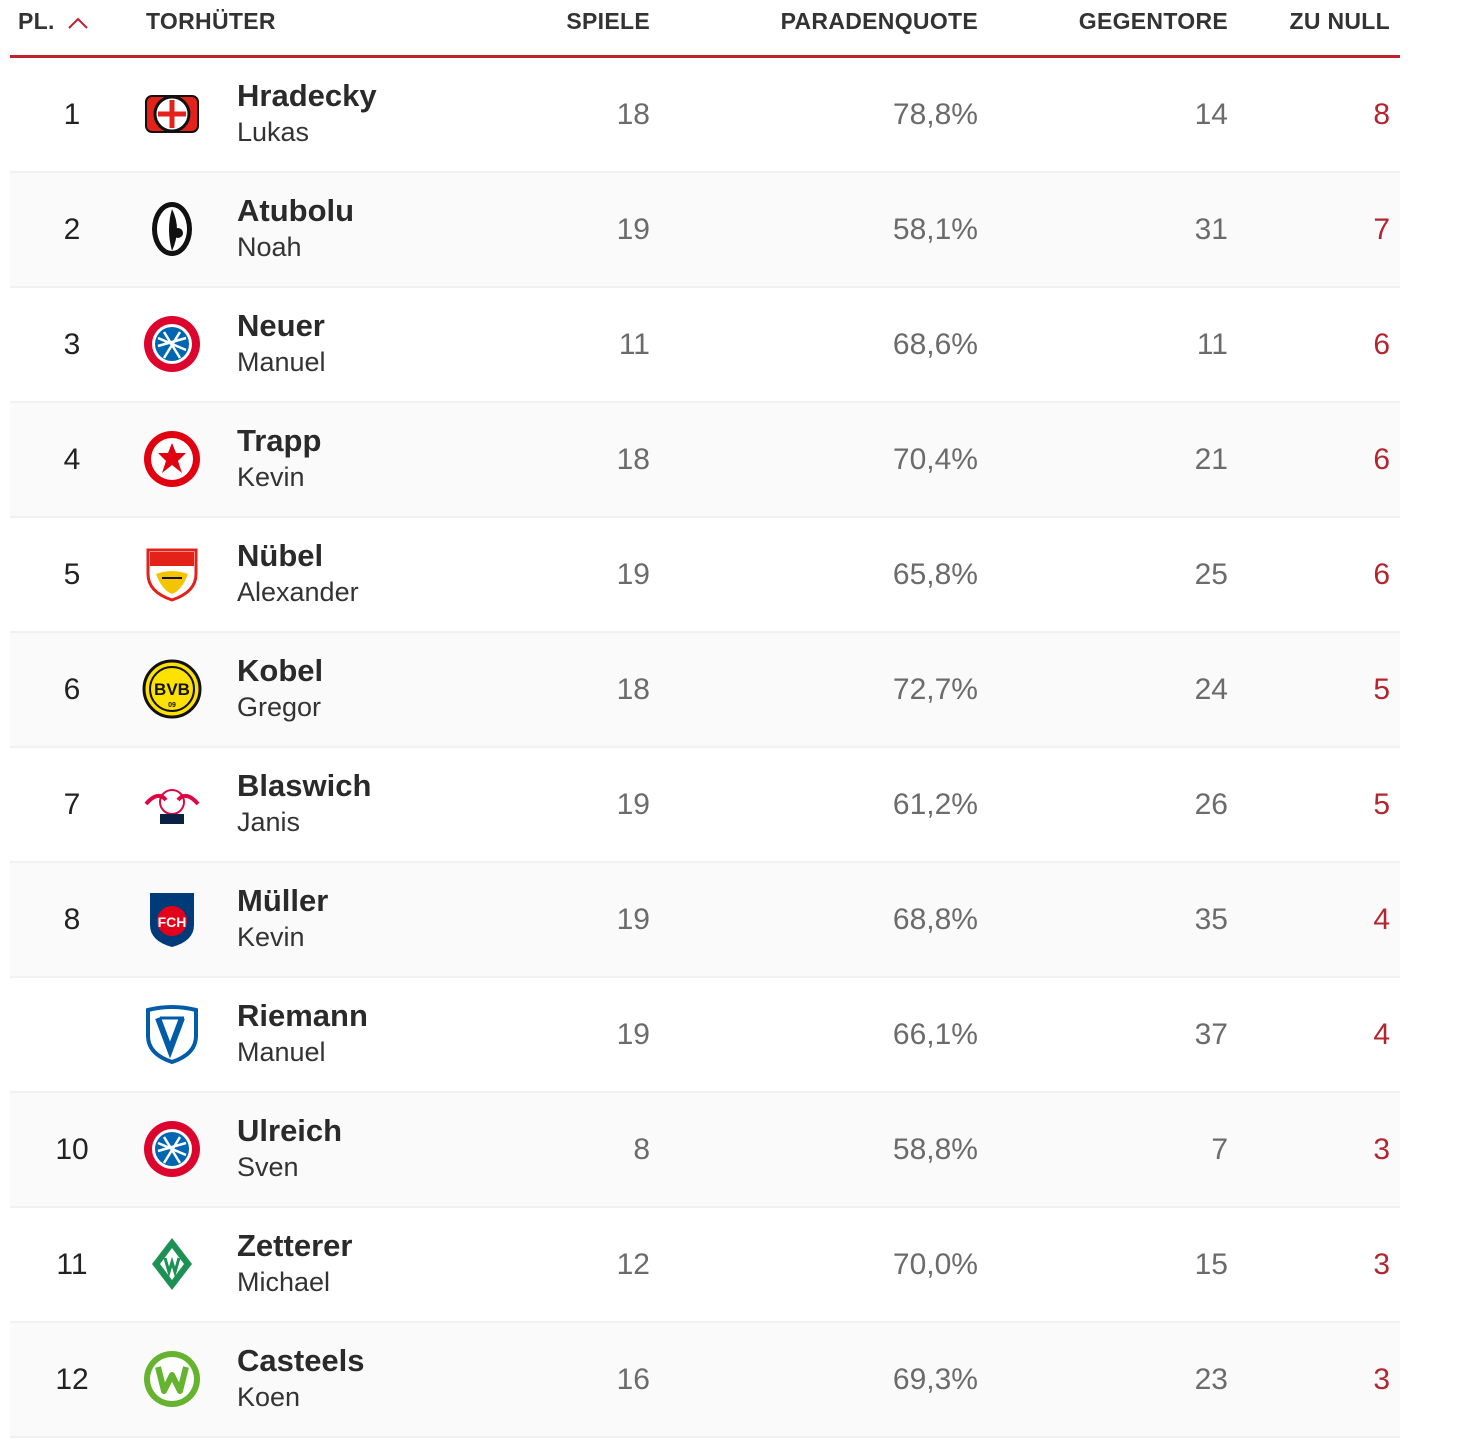 This screenshot has width=1460, height=1454. Describe the element at coordinates (280, 689) in the screenshot. I see `keeper-name-cell: Kobel Gregor` at that location.